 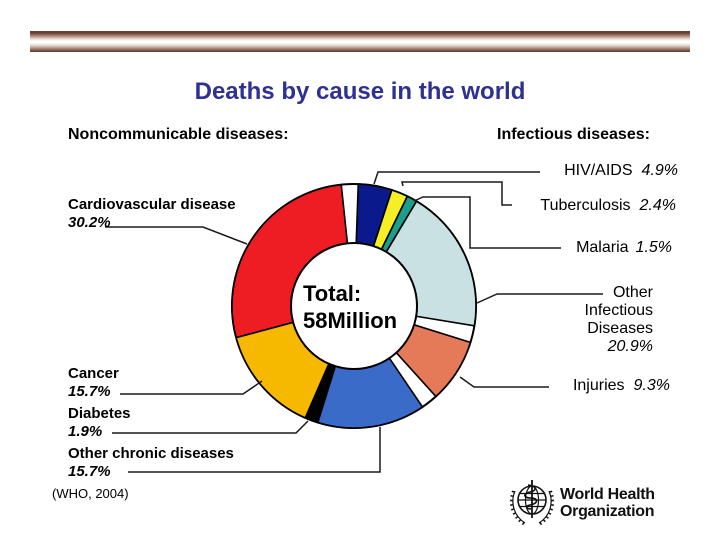 I want to click on callout-cardiovascular: Cardiovascular disease 30.2%, so click(x=152, y=214).